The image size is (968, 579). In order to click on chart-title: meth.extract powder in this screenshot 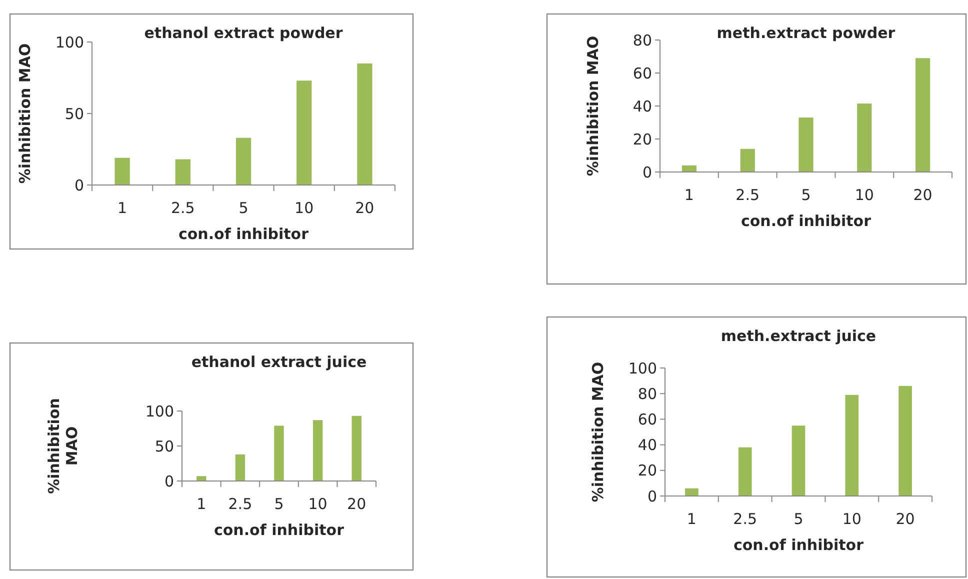, I will do `click(806, 33)`.